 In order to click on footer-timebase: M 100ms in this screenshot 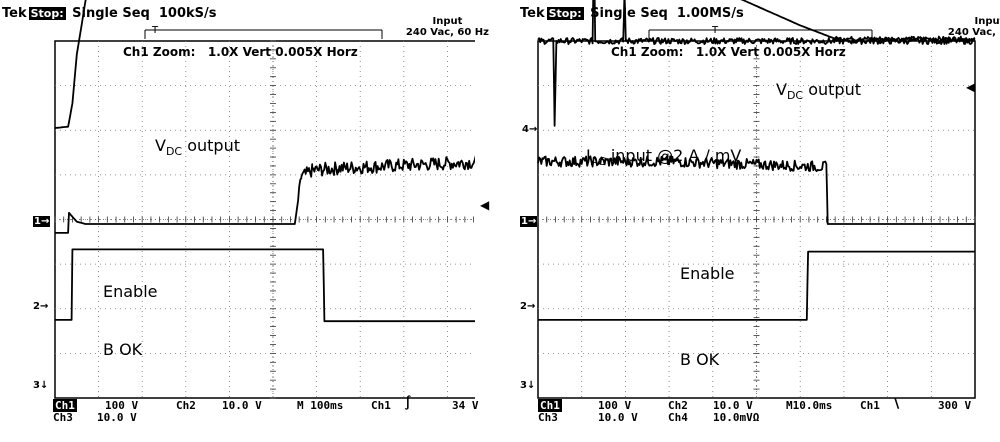, I will do `click(320, 405)`.